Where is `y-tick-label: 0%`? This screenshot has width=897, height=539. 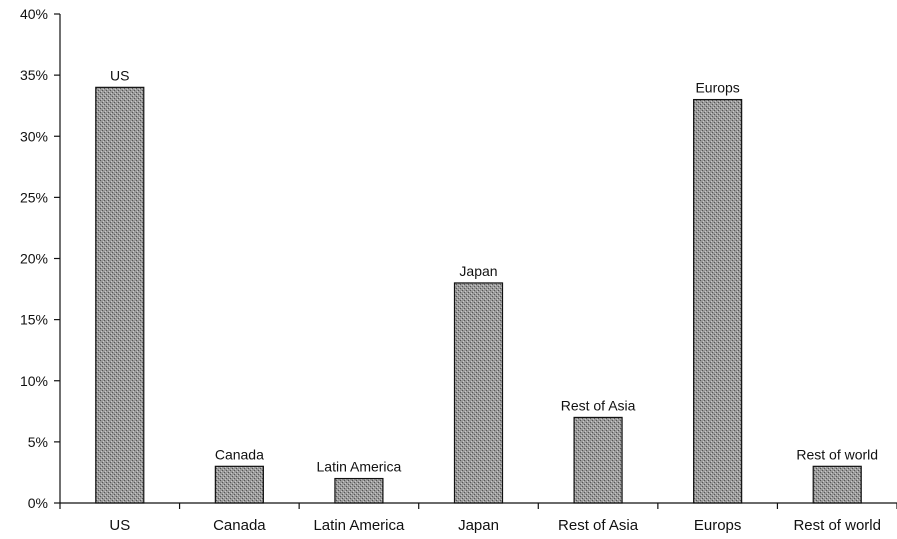
y-tick-label: 0% is located at coordinates (38, 503).